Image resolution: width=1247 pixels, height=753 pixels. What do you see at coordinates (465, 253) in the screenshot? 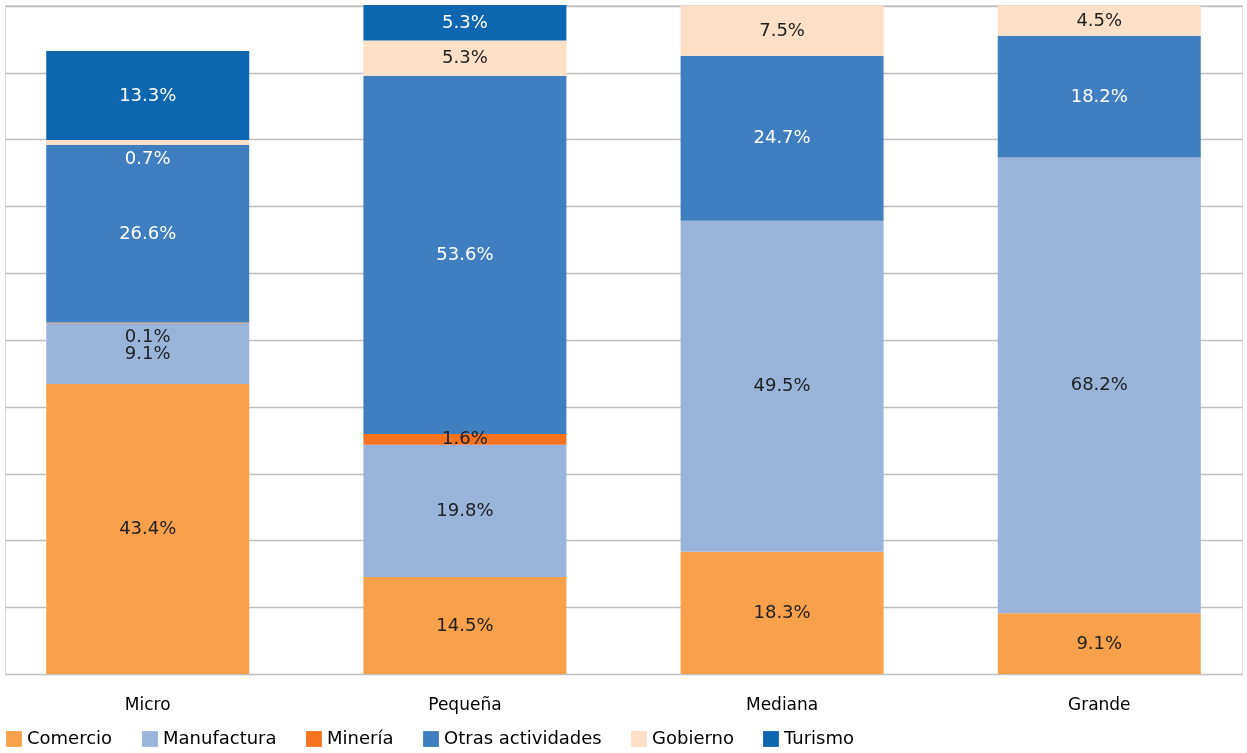
I see `data-label: 53.6%` at bounding box center [465, 253].